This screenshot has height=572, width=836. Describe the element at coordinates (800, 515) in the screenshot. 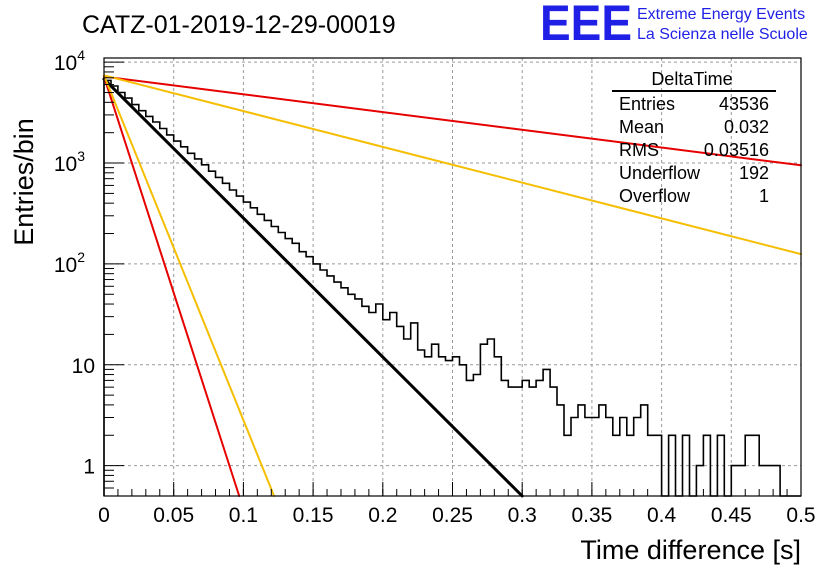

I see `x-tick-label: 0.5` at that location.